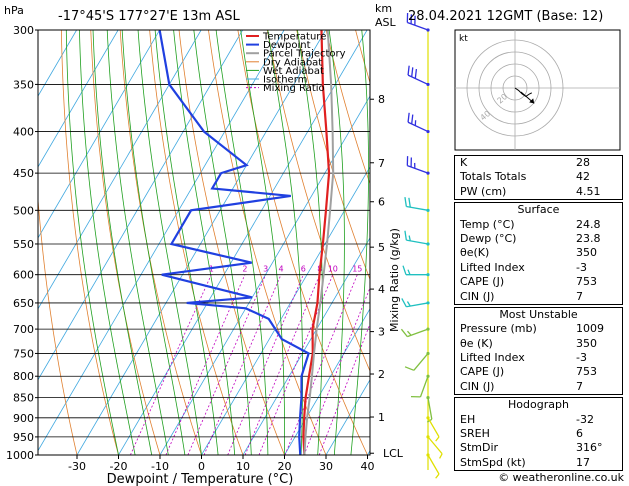 The image size is (629, 486). Describe the element at coordinates (285, 466) in the screenshot. I see `x-tick-label: 20` at that location.